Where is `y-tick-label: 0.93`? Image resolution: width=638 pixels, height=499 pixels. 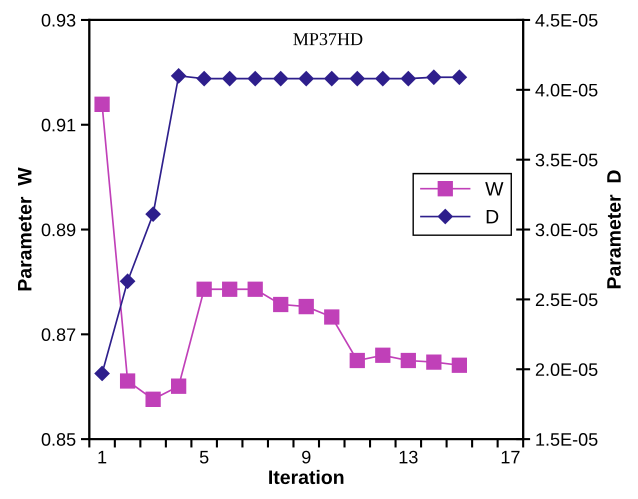 y-tick-label: 0.93 is located at coordinates (59, 20).